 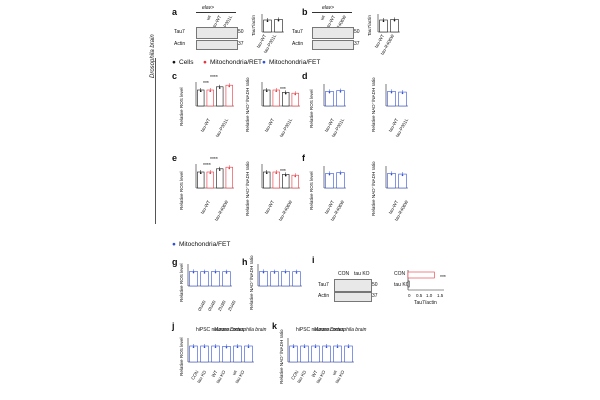 I want to click on panel-i-mw: 50, so click(x=375, y=285).